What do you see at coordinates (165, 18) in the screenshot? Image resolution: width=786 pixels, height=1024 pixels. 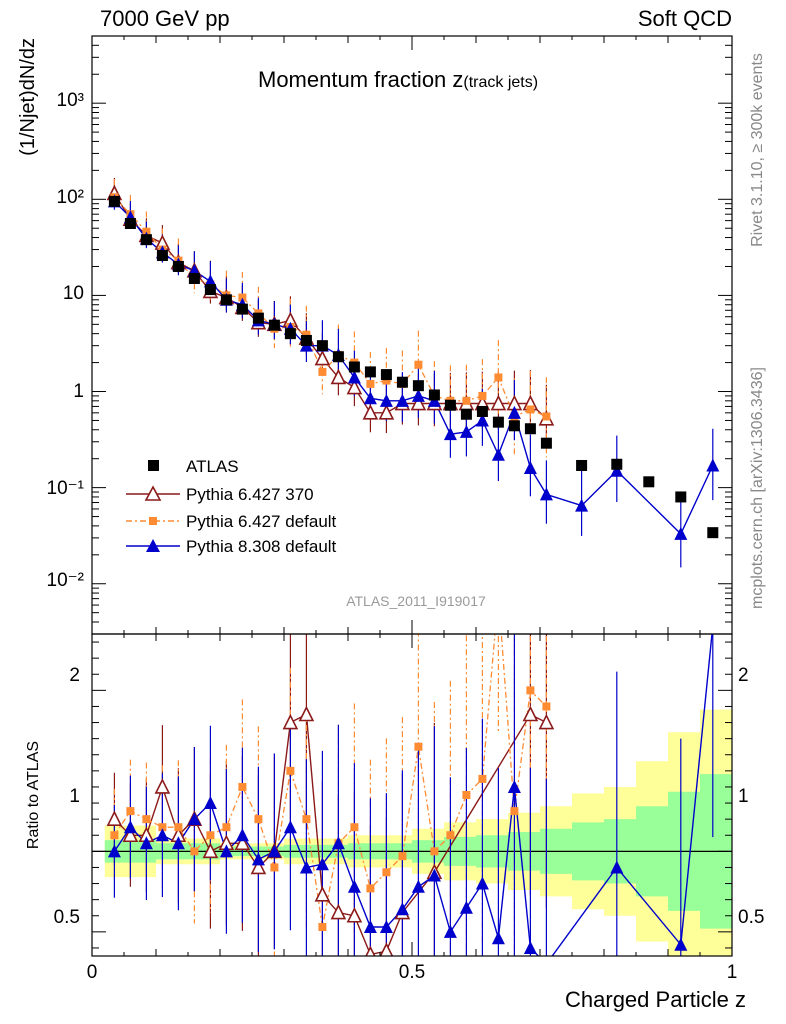 I see `energy-label: 7000 GeV pp` at bounding box center [165, 18].